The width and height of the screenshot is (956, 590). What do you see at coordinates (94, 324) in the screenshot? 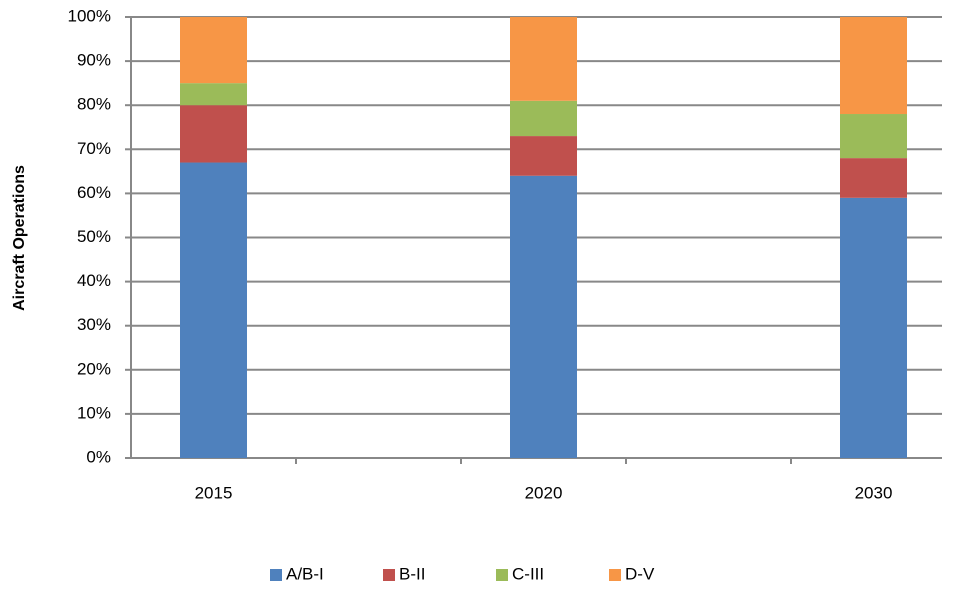
I see `y-tick-label: 30%` at bounding box center [94, 324].